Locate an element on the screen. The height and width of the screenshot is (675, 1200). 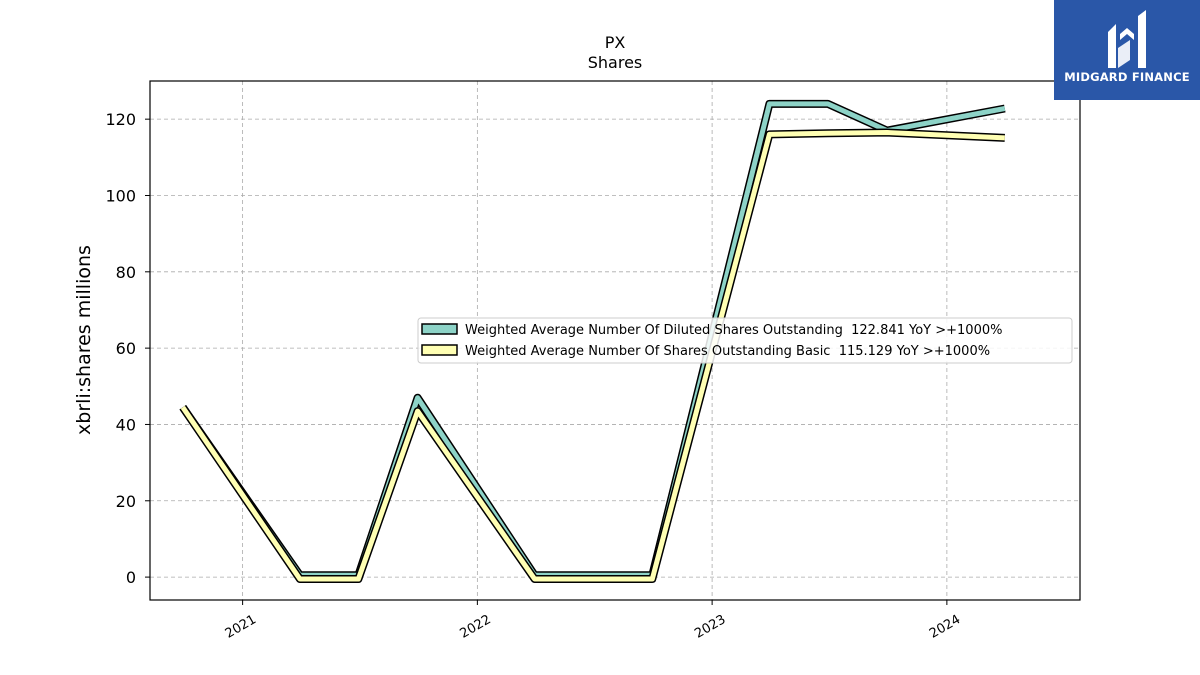
y-axis: 0 20 40 60 80 100 120 is located at coordinates (127, 348).